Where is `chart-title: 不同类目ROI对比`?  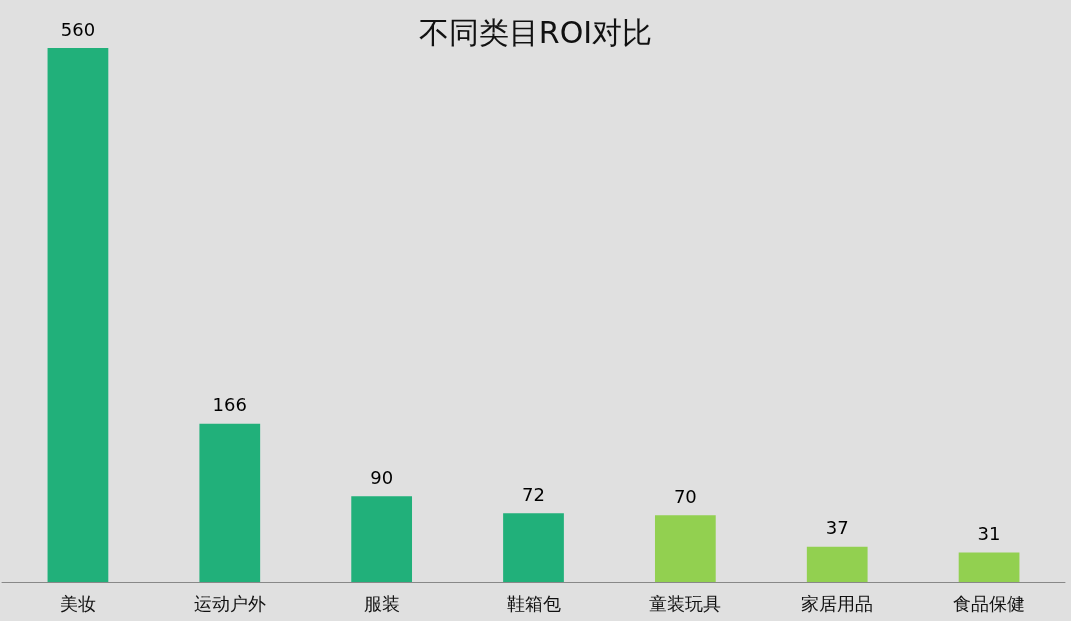
chart-title: 不同类目ROI对比 is located at coordinates (535, 32).